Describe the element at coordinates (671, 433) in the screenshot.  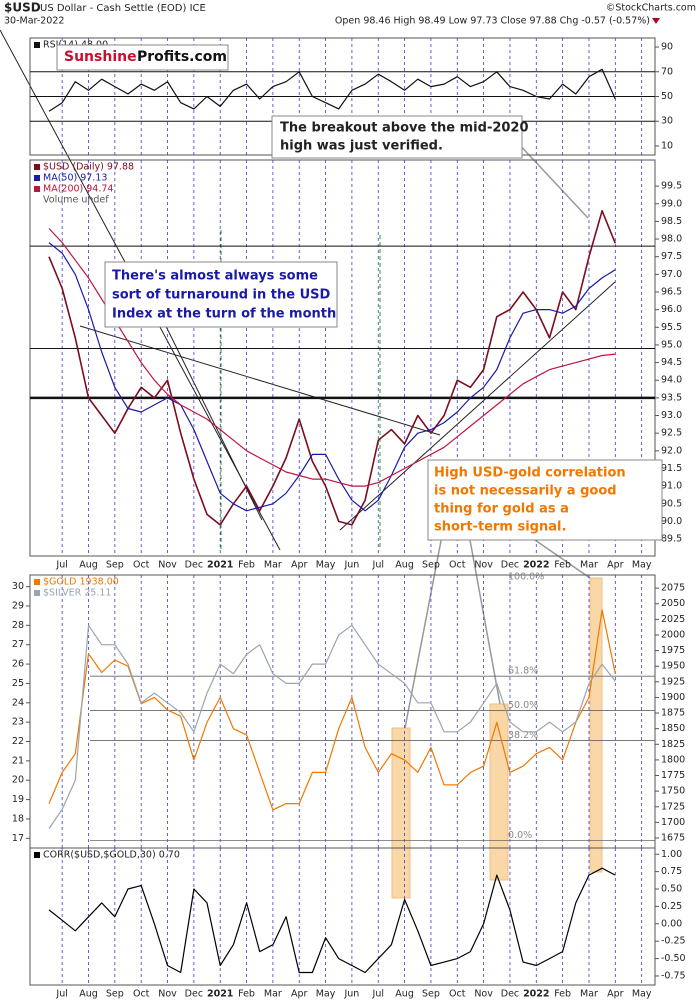
I see `y-tick-label: 92.5` at that location.